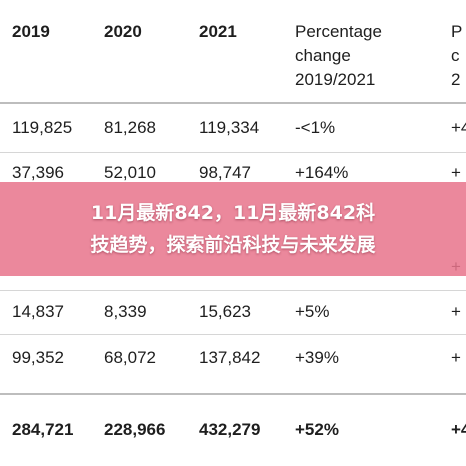 The height and width of the screenshot is (466, 466). What do you see at coordinates (123, 31) in the screenshot?
I see `header-2020: 2020` at bounding box center [123, 31].